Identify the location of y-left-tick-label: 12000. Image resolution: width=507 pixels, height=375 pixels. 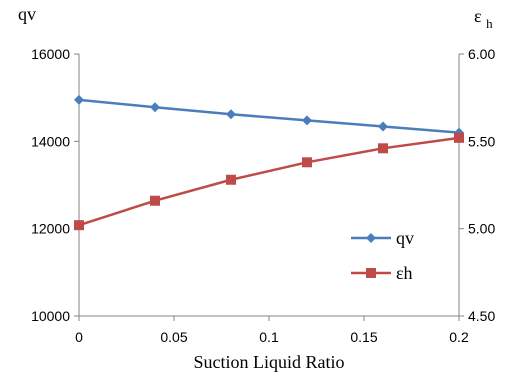
(50, 229).